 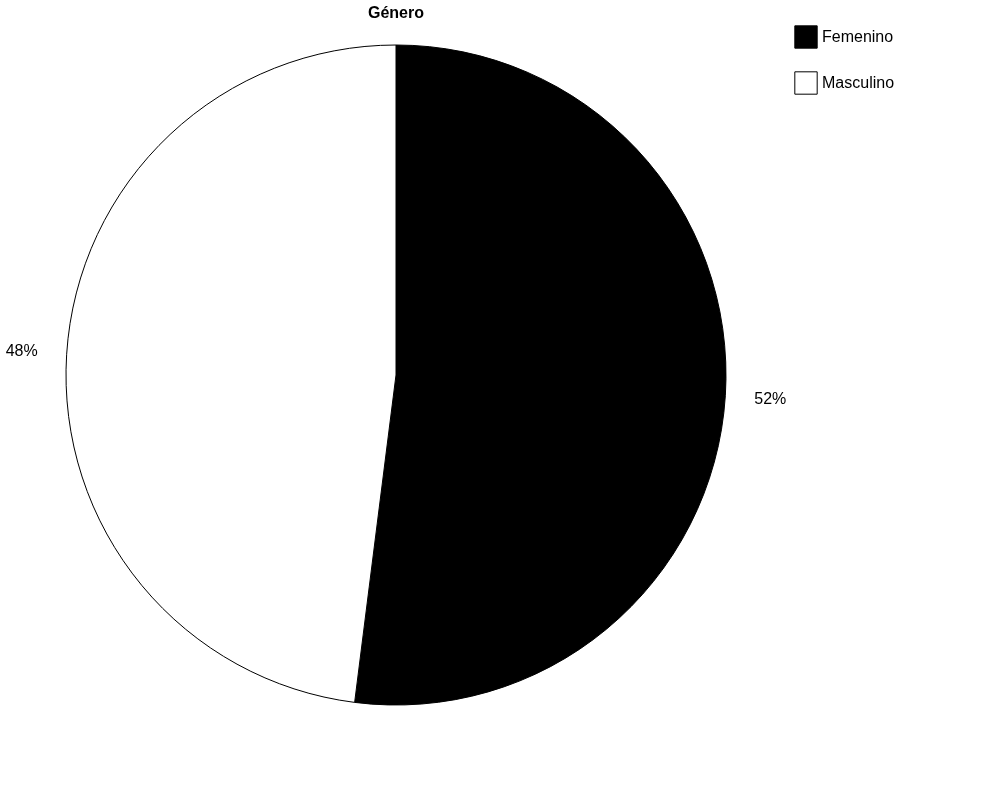 I want to click on data-label: 48%, so click(x=21, y=351).